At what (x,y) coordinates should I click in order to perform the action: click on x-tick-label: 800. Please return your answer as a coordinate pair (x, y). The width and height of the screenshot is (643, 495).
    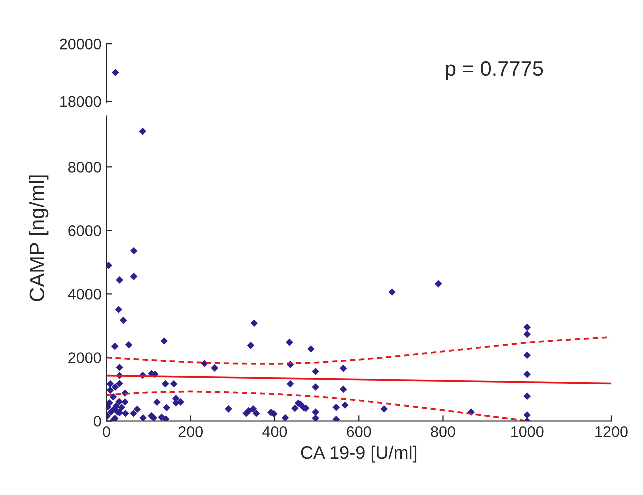
    Looking at the image, I should click on (443, 432).